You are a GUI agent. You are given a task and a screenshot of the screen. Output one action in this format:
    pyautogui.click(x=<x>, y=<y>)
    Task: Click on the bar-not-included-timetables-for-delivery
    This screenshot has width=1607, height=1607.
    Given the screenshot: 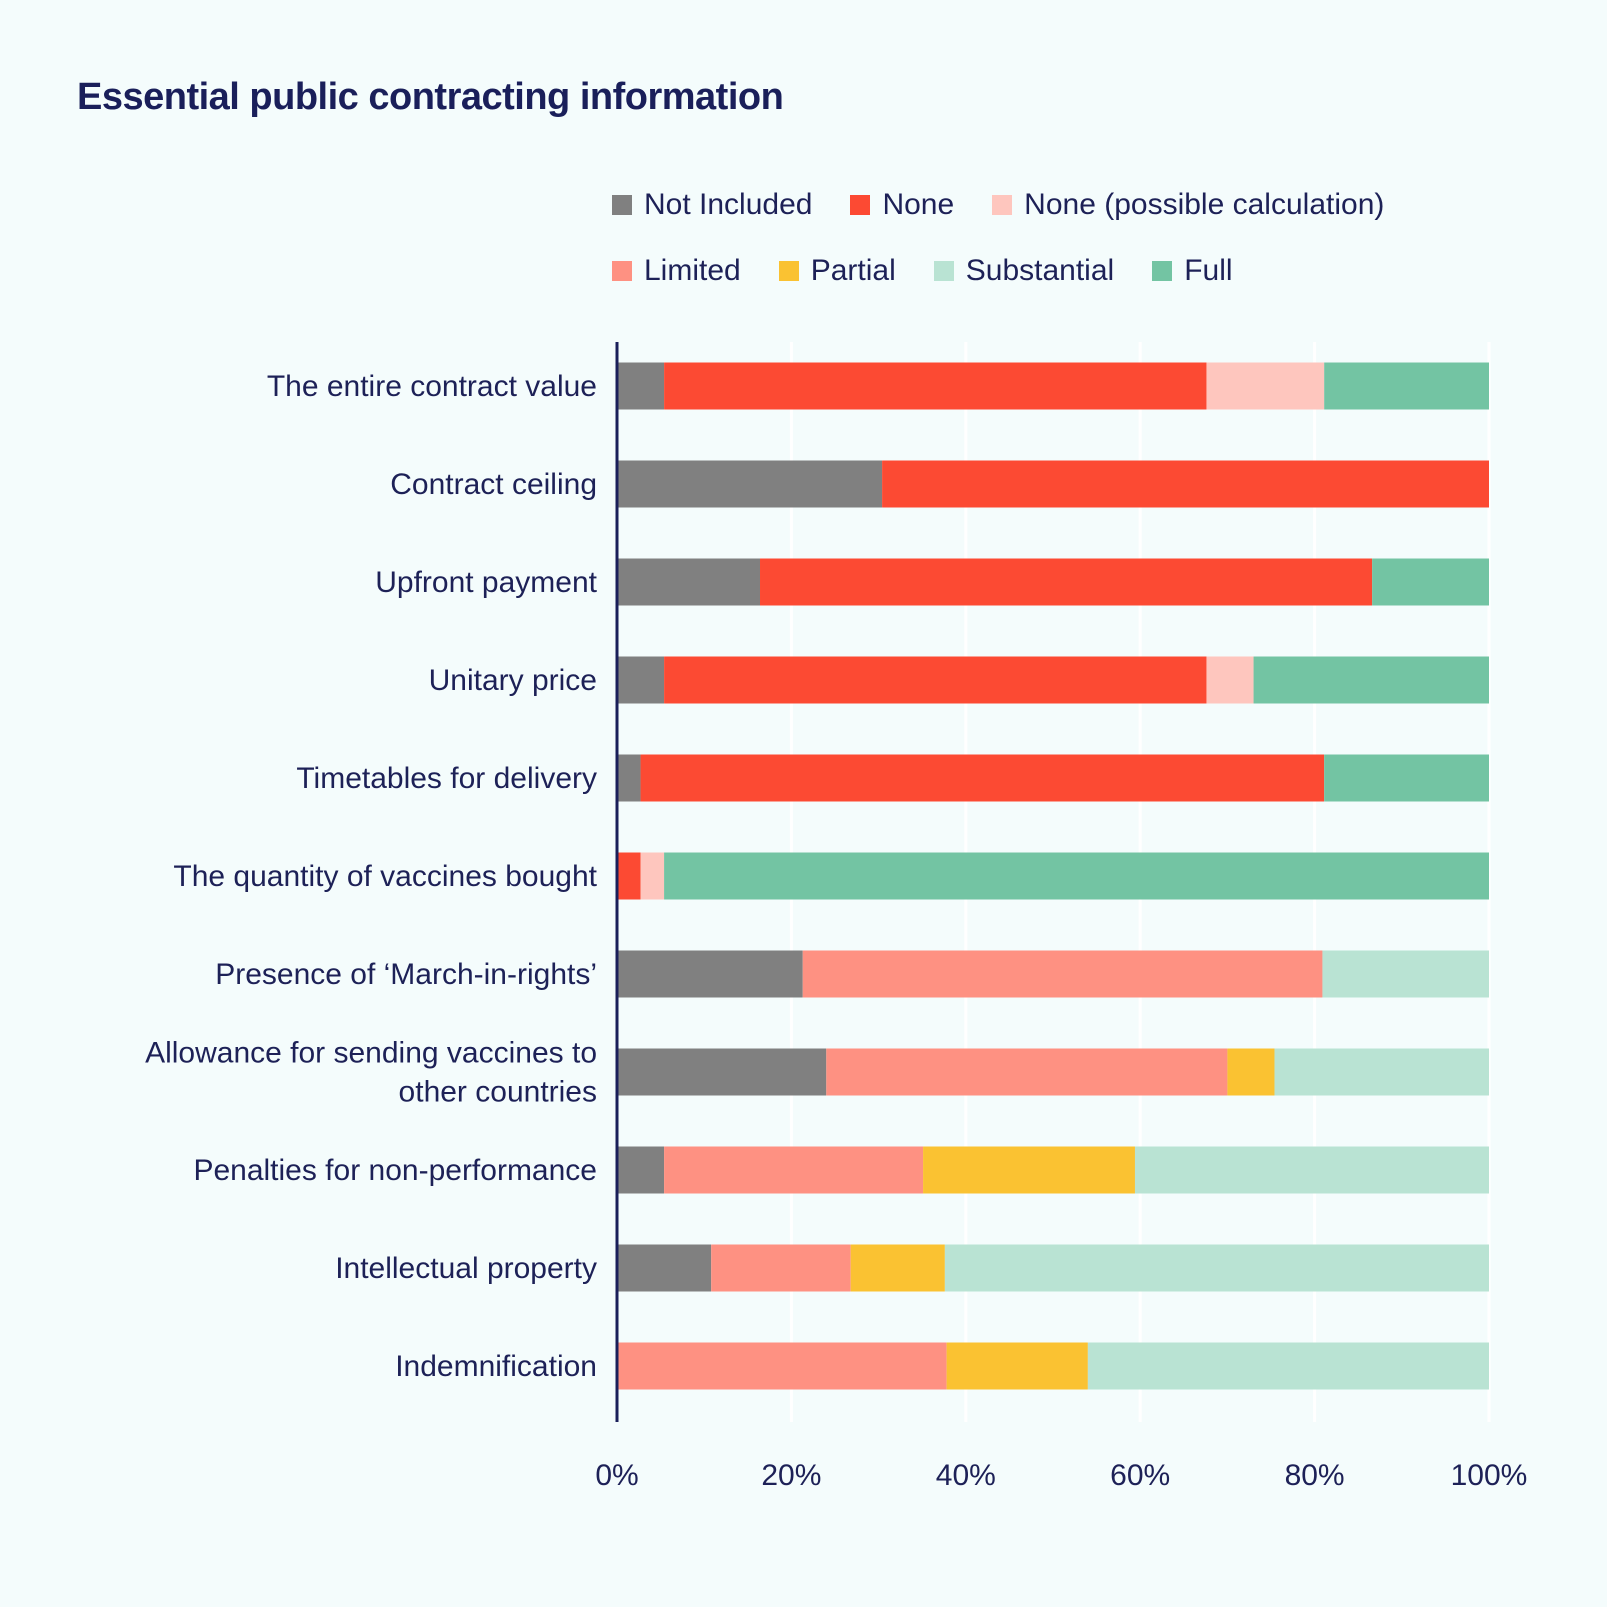 What is the action you would take?
    pyautogui.click(x=629, y=778)
    